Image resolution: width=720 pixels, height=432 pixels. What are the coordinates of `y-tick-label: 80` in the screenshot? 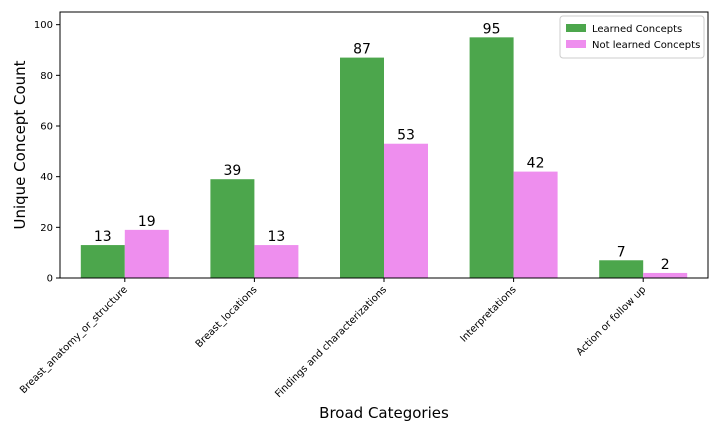 It's located at (46, 76).